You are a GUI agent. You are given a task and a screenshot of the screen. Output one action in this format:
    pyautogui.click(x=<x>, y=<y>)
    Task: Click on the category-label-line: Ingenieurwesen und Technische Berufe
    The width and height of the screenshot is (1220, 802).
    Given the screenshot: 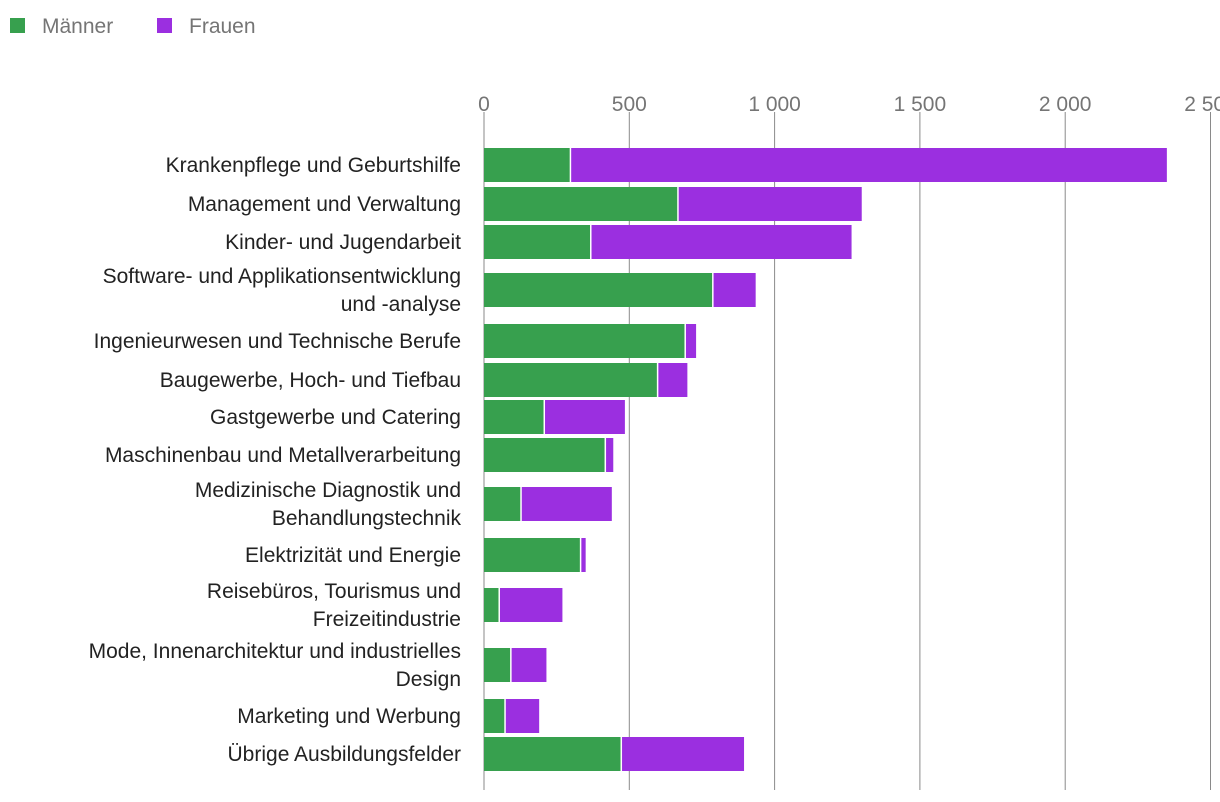 What is the action you would take?
    pyautogui.click(x=277, y=341)
    